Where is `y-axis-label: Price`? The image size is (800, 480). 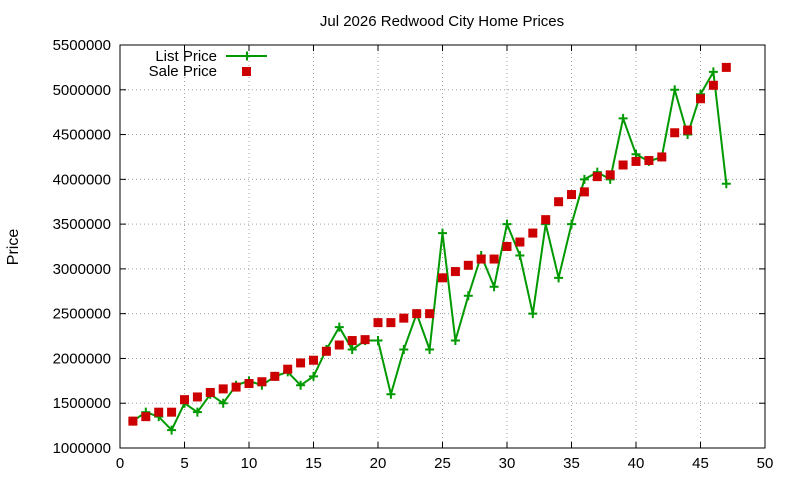
y-axis-label: Price is located at coordinates (13, 247).